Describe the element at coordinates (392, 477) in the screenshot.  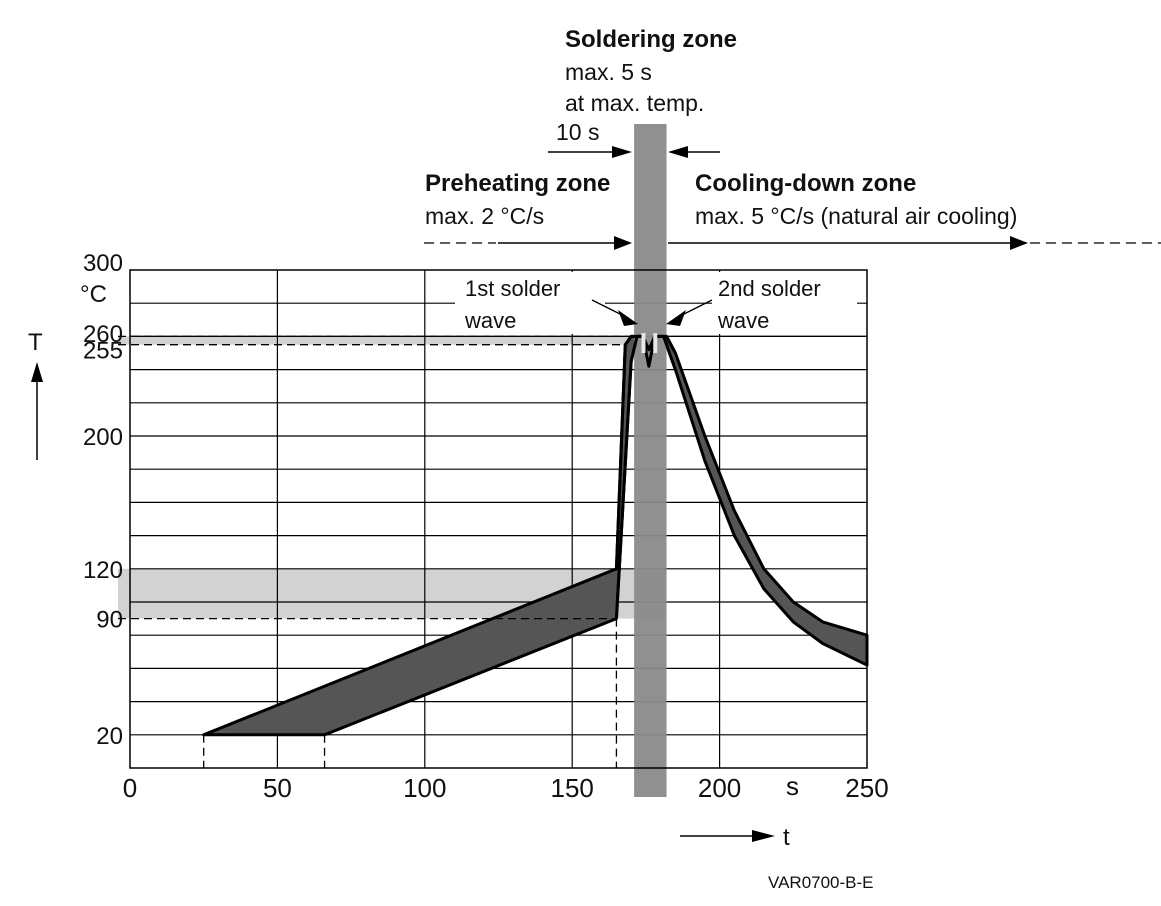
I see `shaded-bands` at that location.